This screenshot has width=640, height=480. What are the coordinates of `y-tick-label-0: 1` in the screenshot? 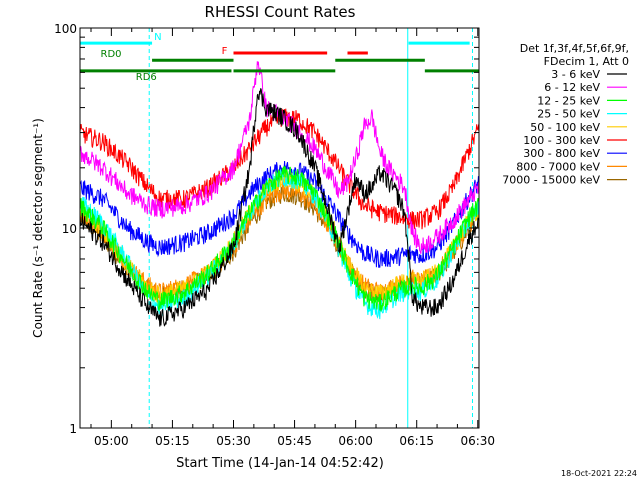 It's located at (73, 429).